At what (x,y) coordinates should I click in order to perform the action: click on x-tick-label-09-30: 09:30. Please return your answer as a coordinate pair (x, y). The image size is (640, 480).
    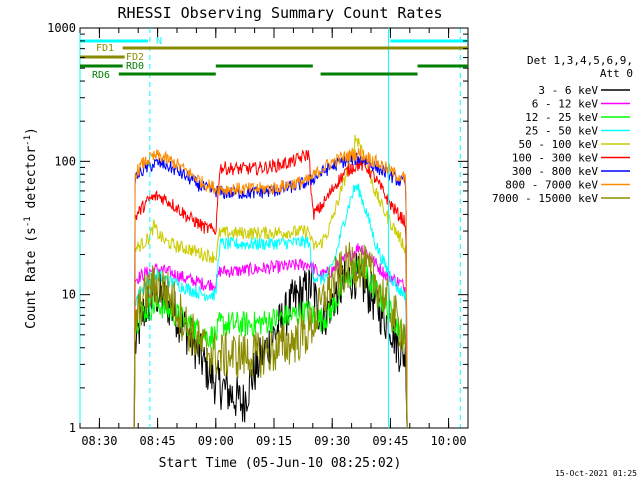
    Looking at the image, I should click on (332, 441).